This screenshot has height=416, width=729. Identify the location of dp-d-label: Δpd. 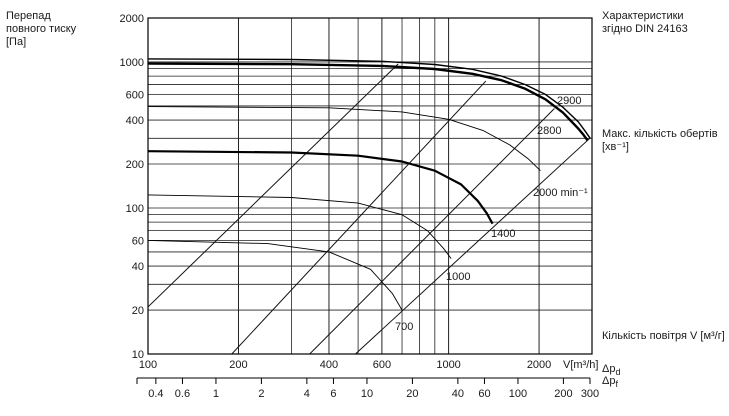
(611, 370).